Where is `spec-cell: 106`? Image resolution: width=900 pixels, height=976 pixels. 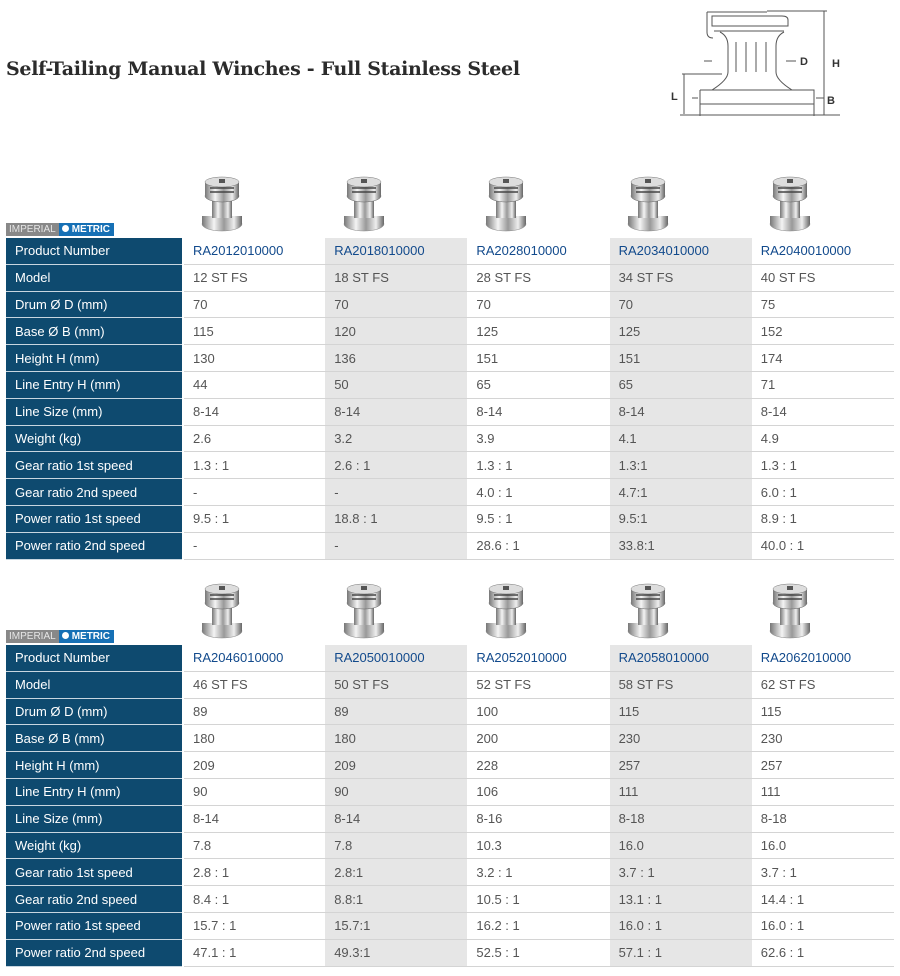
spec-cell: 106 is located at coordinates (538, 792).